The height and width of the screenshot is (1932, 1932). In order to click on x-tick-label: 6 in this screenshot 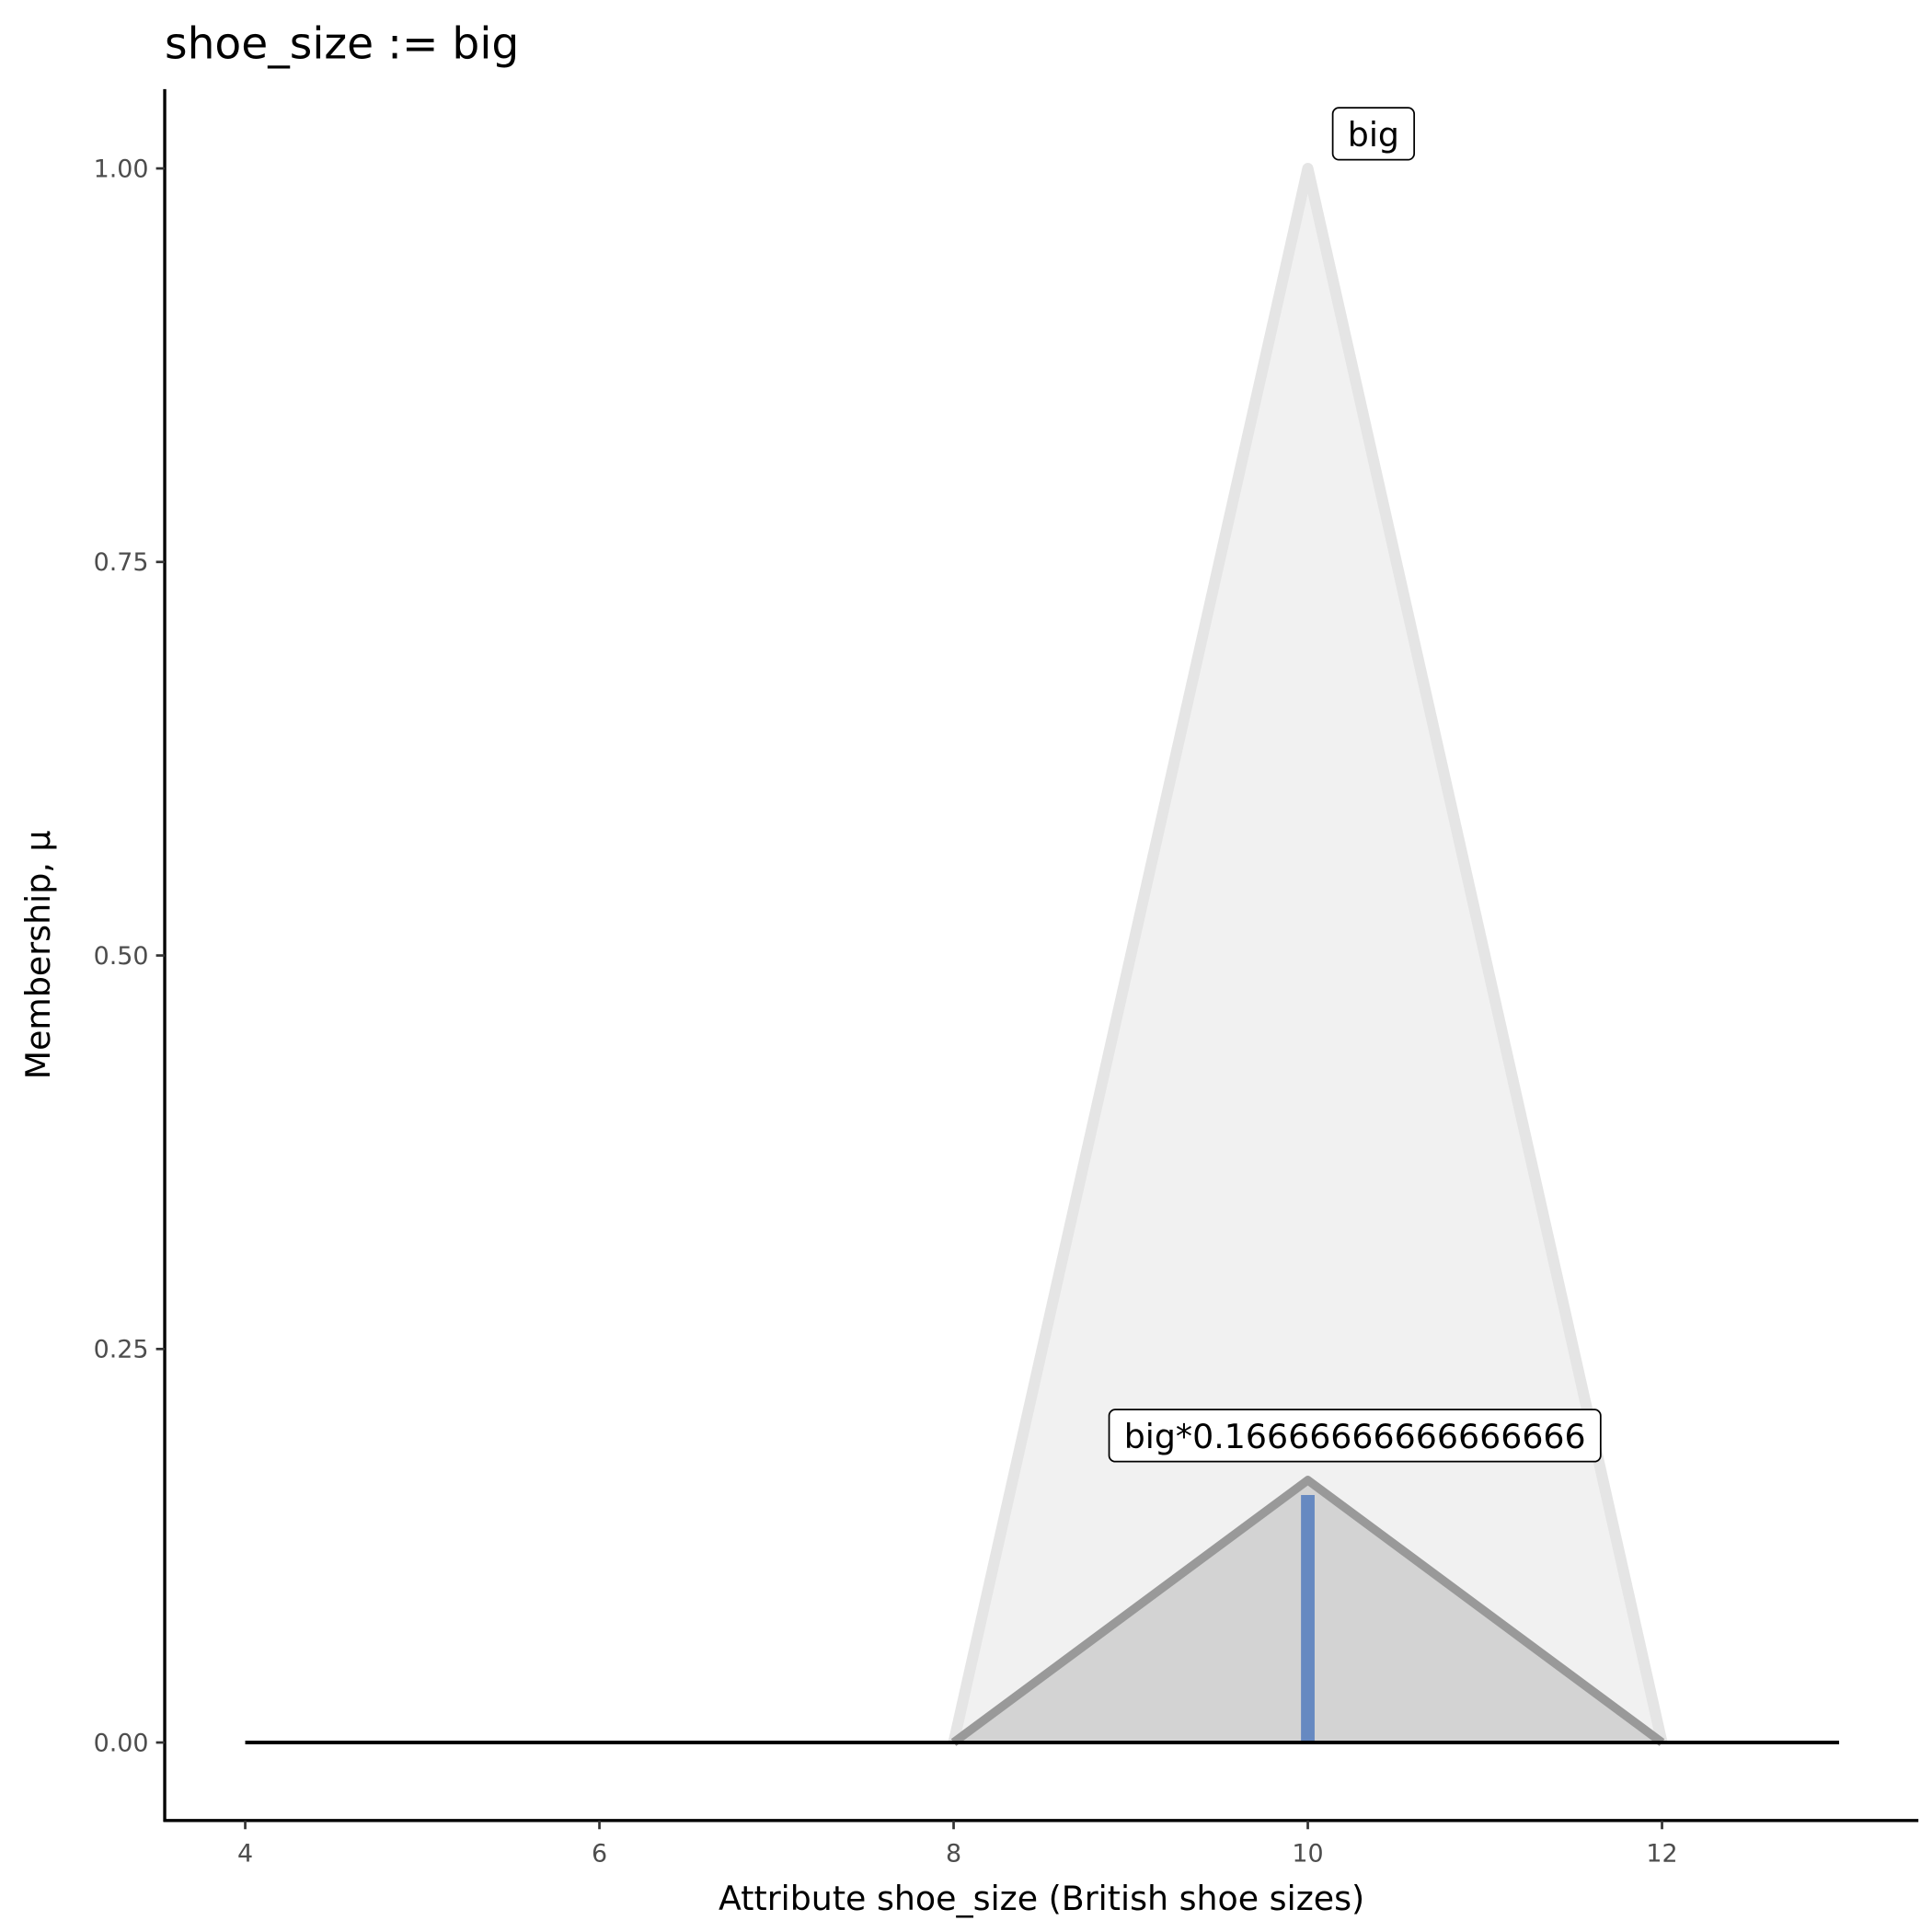, I will do `click(599, 1853)`.